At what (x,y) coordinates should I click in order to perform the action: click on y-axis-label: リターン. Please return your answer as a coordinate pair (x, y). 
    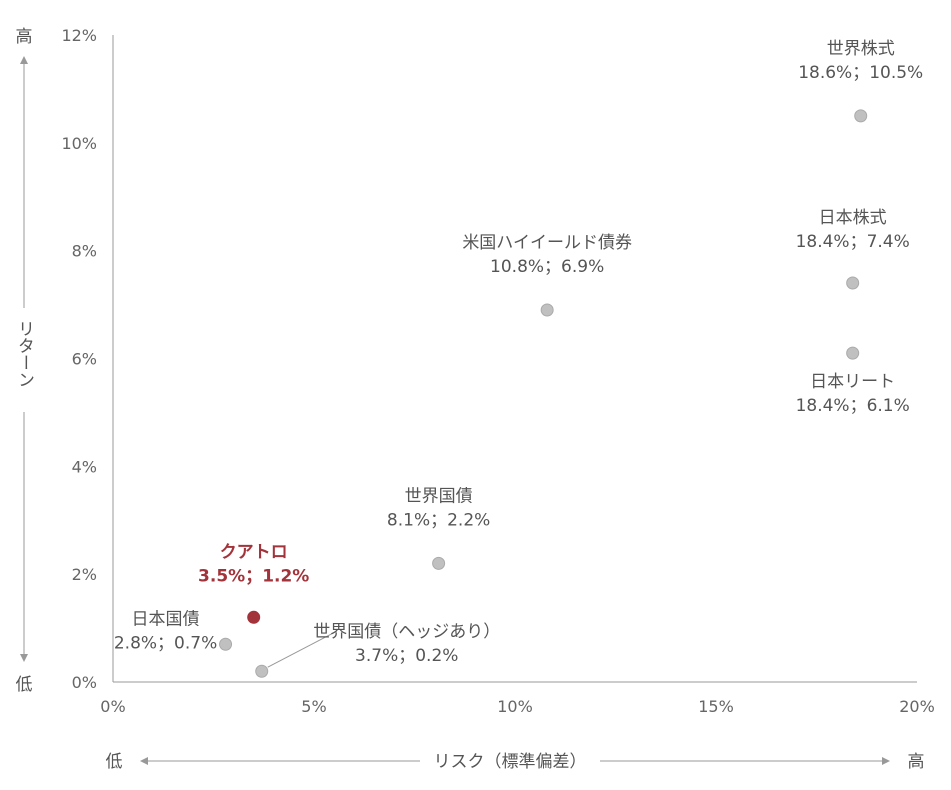
    Looking at the image, I should click on (24, 354).